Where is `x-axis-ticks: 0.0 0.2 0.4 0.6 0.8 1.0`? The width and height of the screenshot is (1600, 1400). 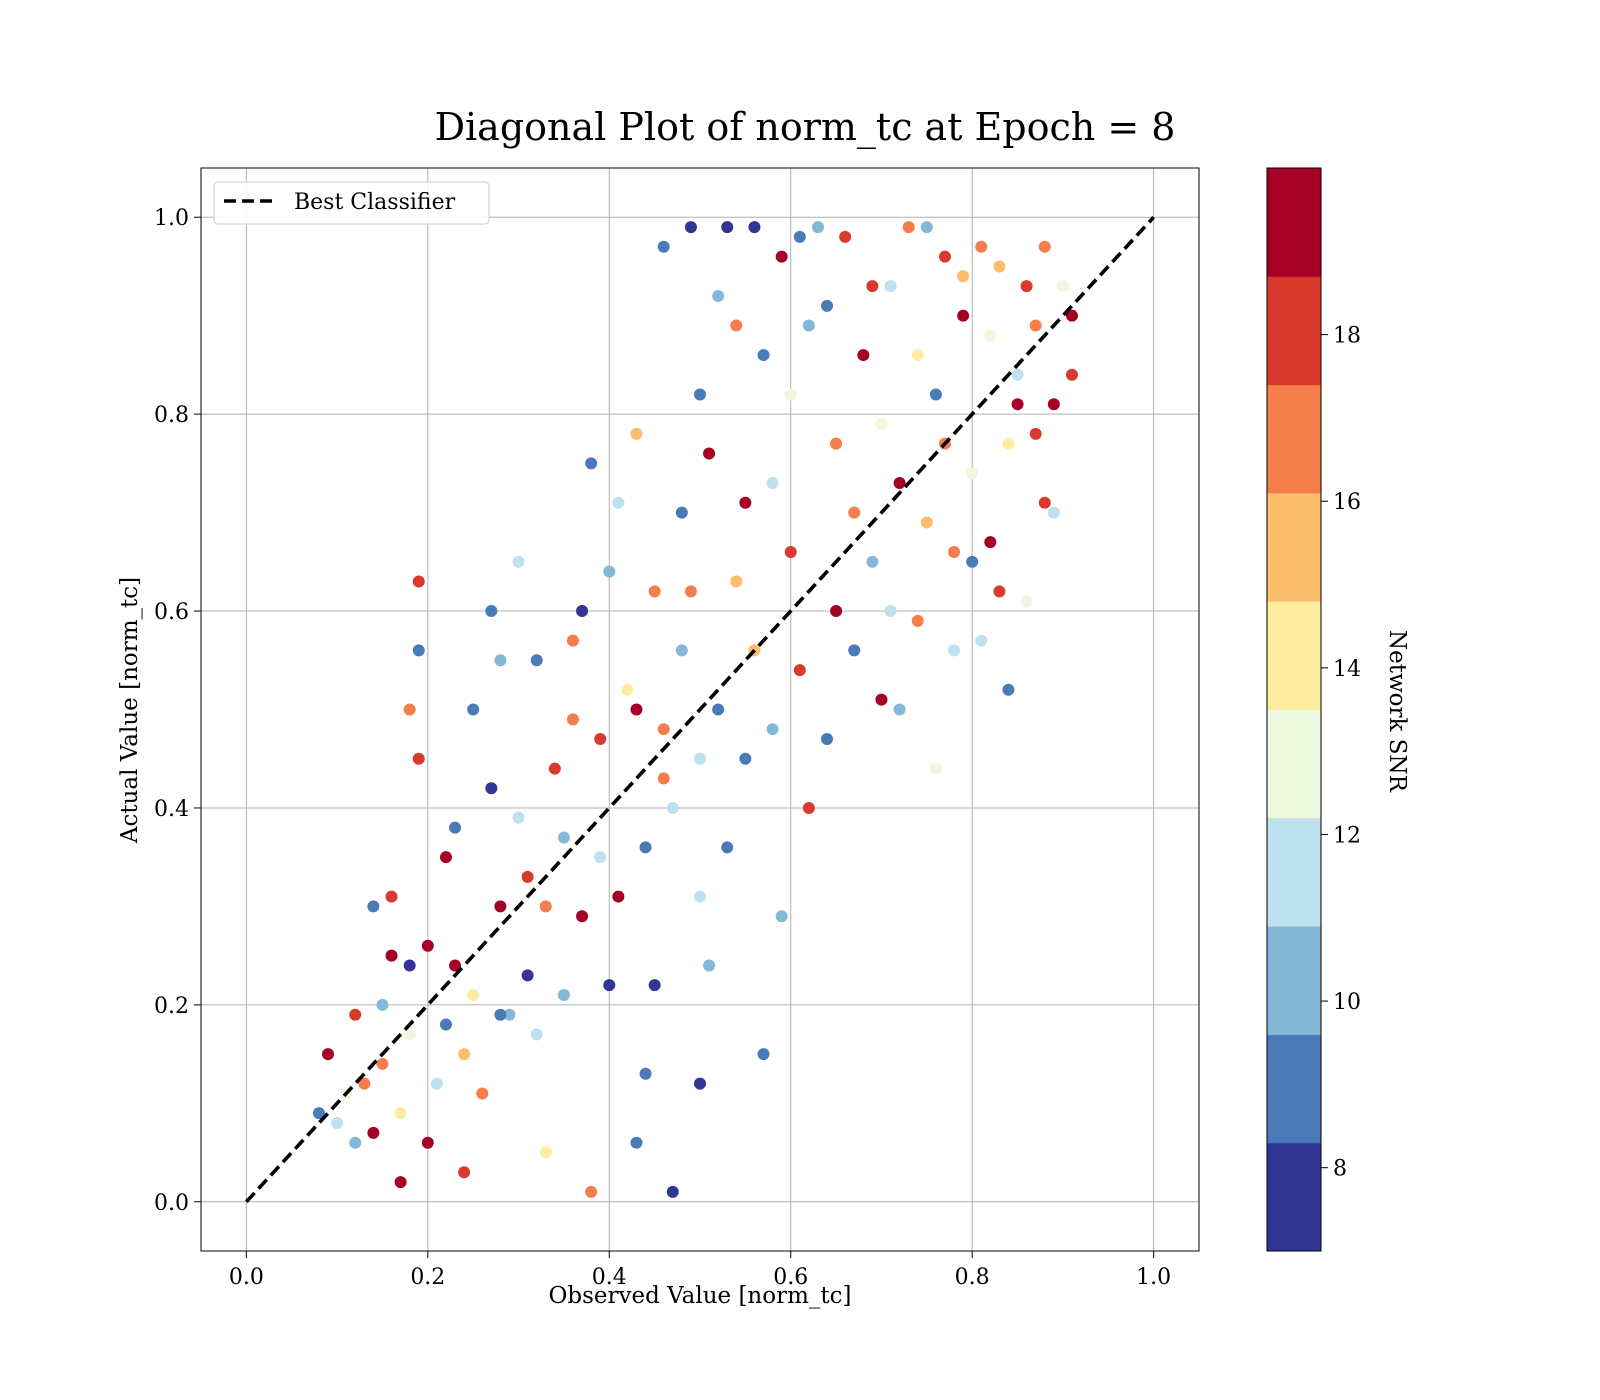
x-axis-ticks: 0.0 0.2 0.4 0.6 0.8 1.0 is located at coordinates (700, 1270).